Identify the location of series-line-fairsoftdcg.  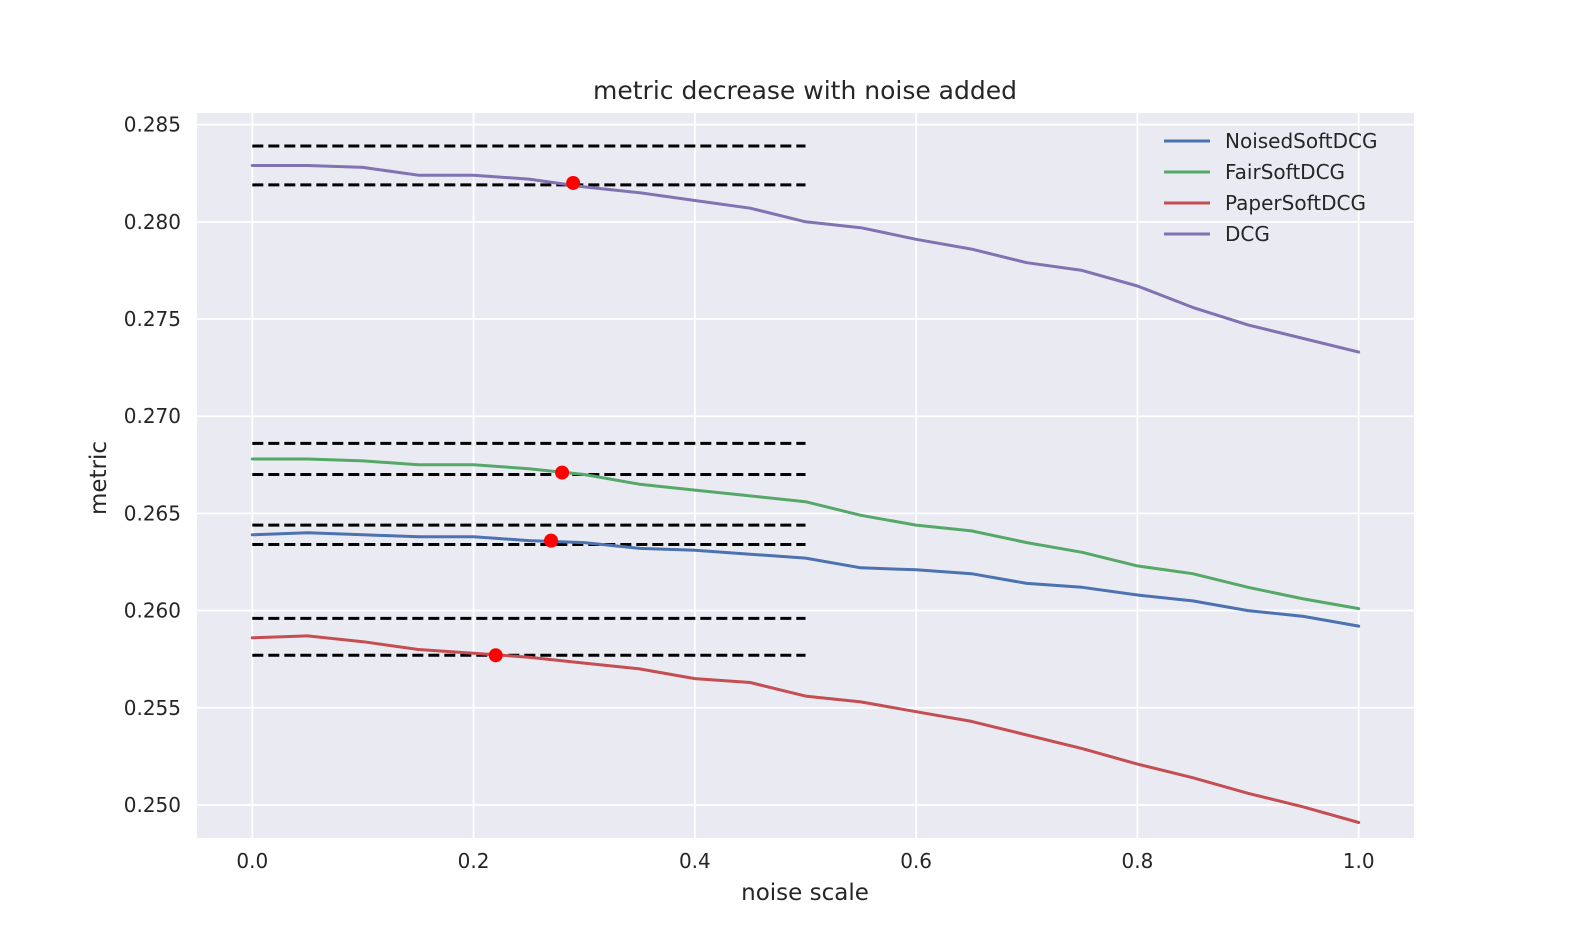
(805, 534).